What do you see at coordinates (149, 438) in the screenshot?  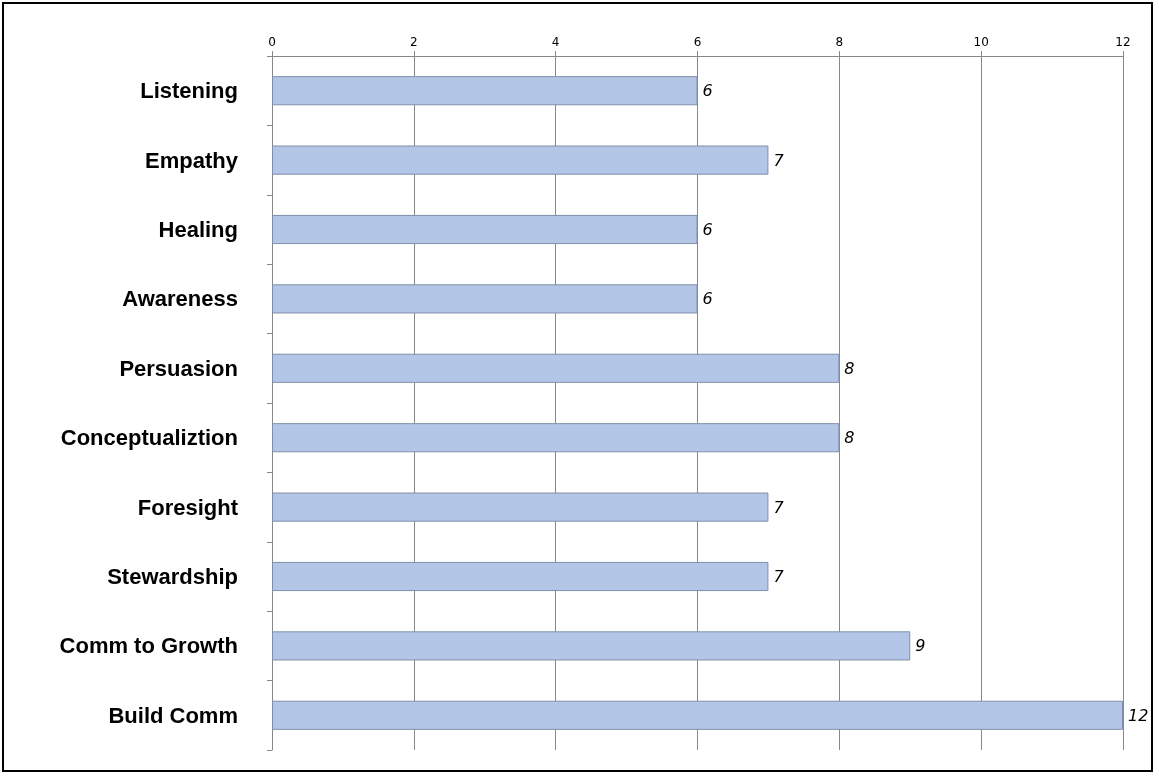 I see `y-tick-label: Conceptualiztion` at bounding box center [149, 438].